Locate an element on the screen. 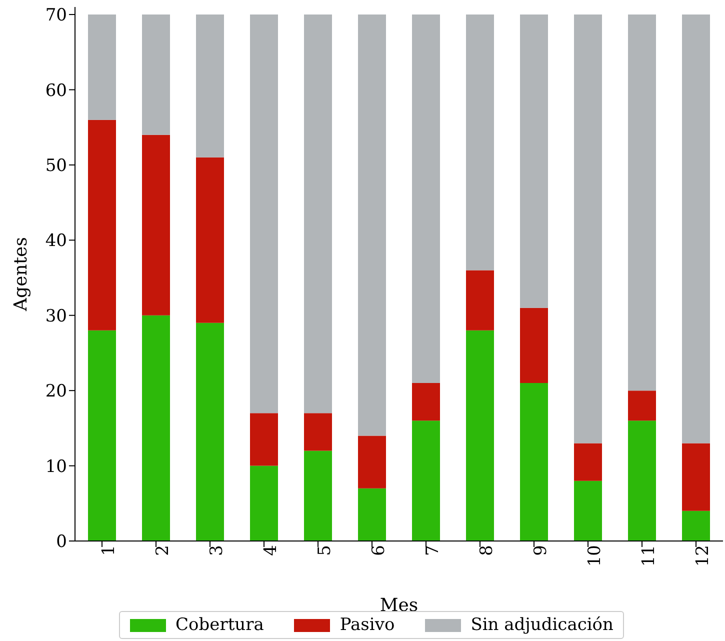 Image resolution: width=725 pixels, height=641 pixels. y-tick-label: 0 is located at coordinates (61, 542).